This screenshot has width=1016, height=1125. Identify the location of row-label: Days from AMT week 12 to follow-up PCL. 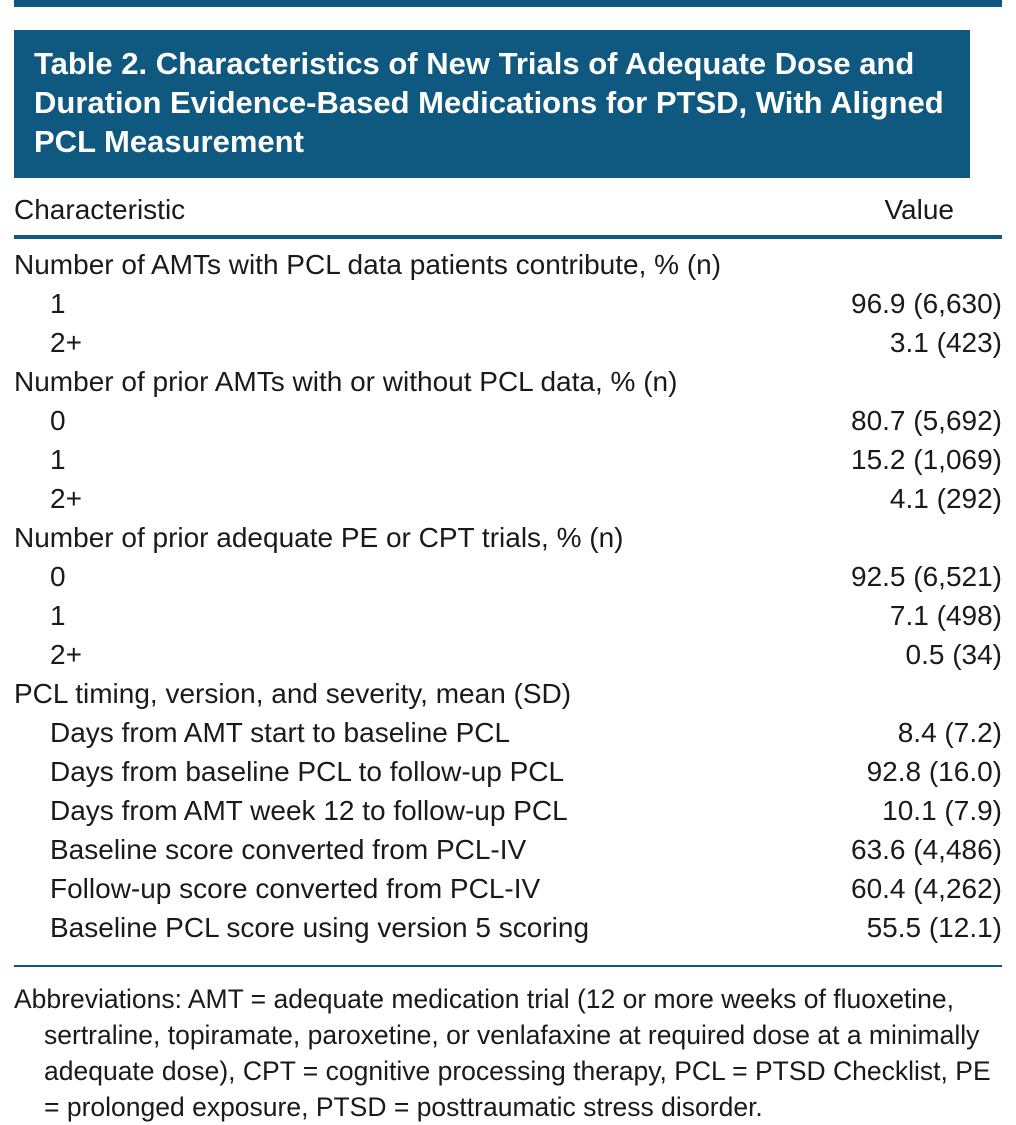
(309, 811).